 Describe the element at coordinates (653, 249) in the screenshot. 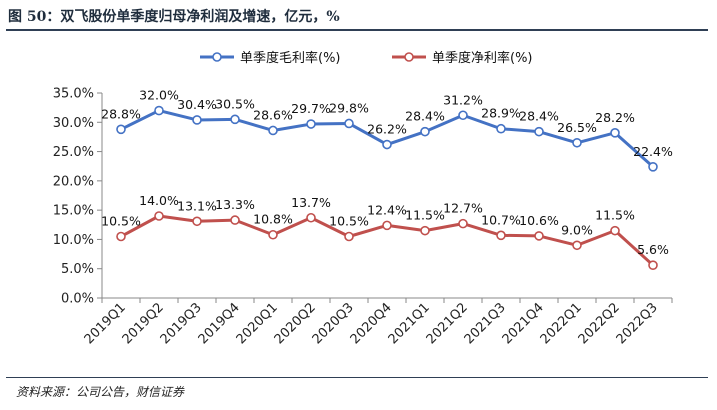

I see `data-label: 5.6%` at that location.